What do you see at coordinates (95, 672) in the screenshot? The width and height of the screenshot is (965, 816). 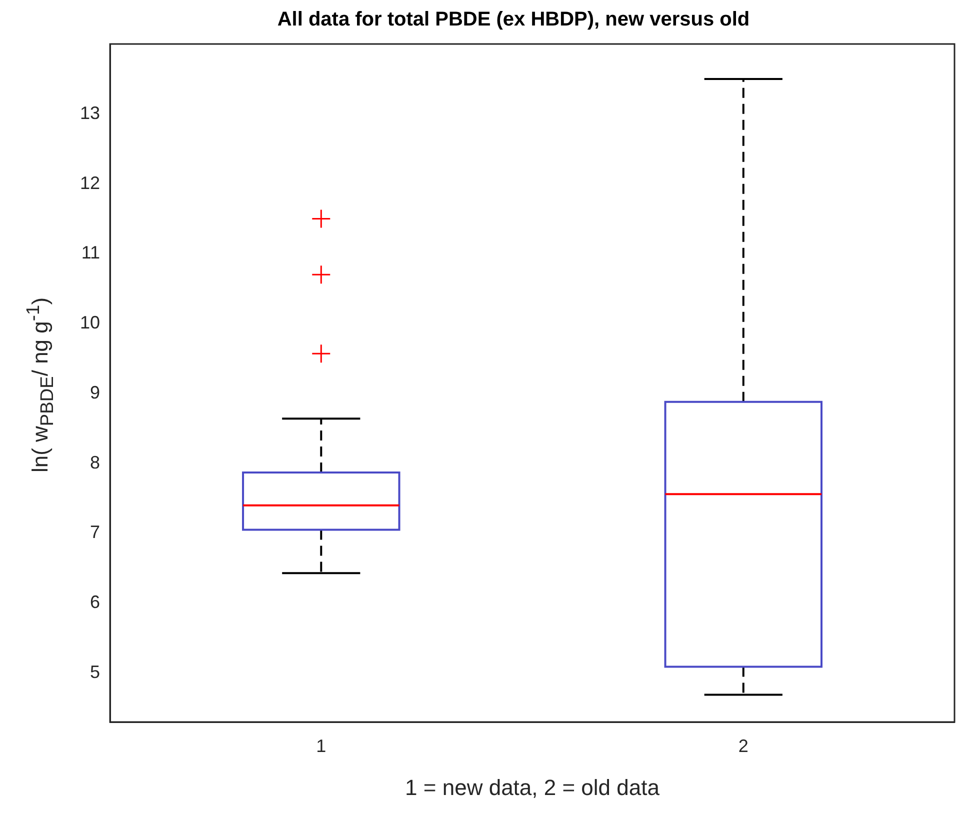 I see `y-tick-label: 5` at bounding box center [95, 672].